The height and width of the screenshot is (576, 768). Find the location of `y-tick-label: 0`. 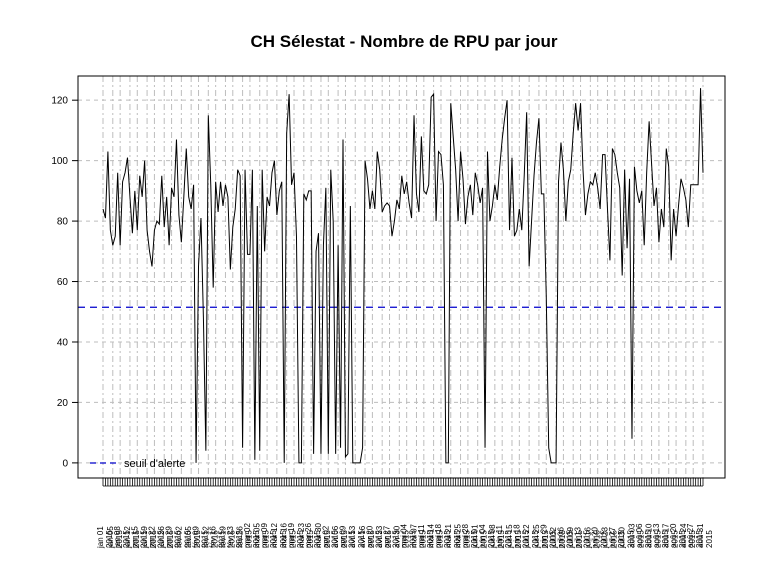

y-tick-label: 0 is located at coordinates (65, 463).